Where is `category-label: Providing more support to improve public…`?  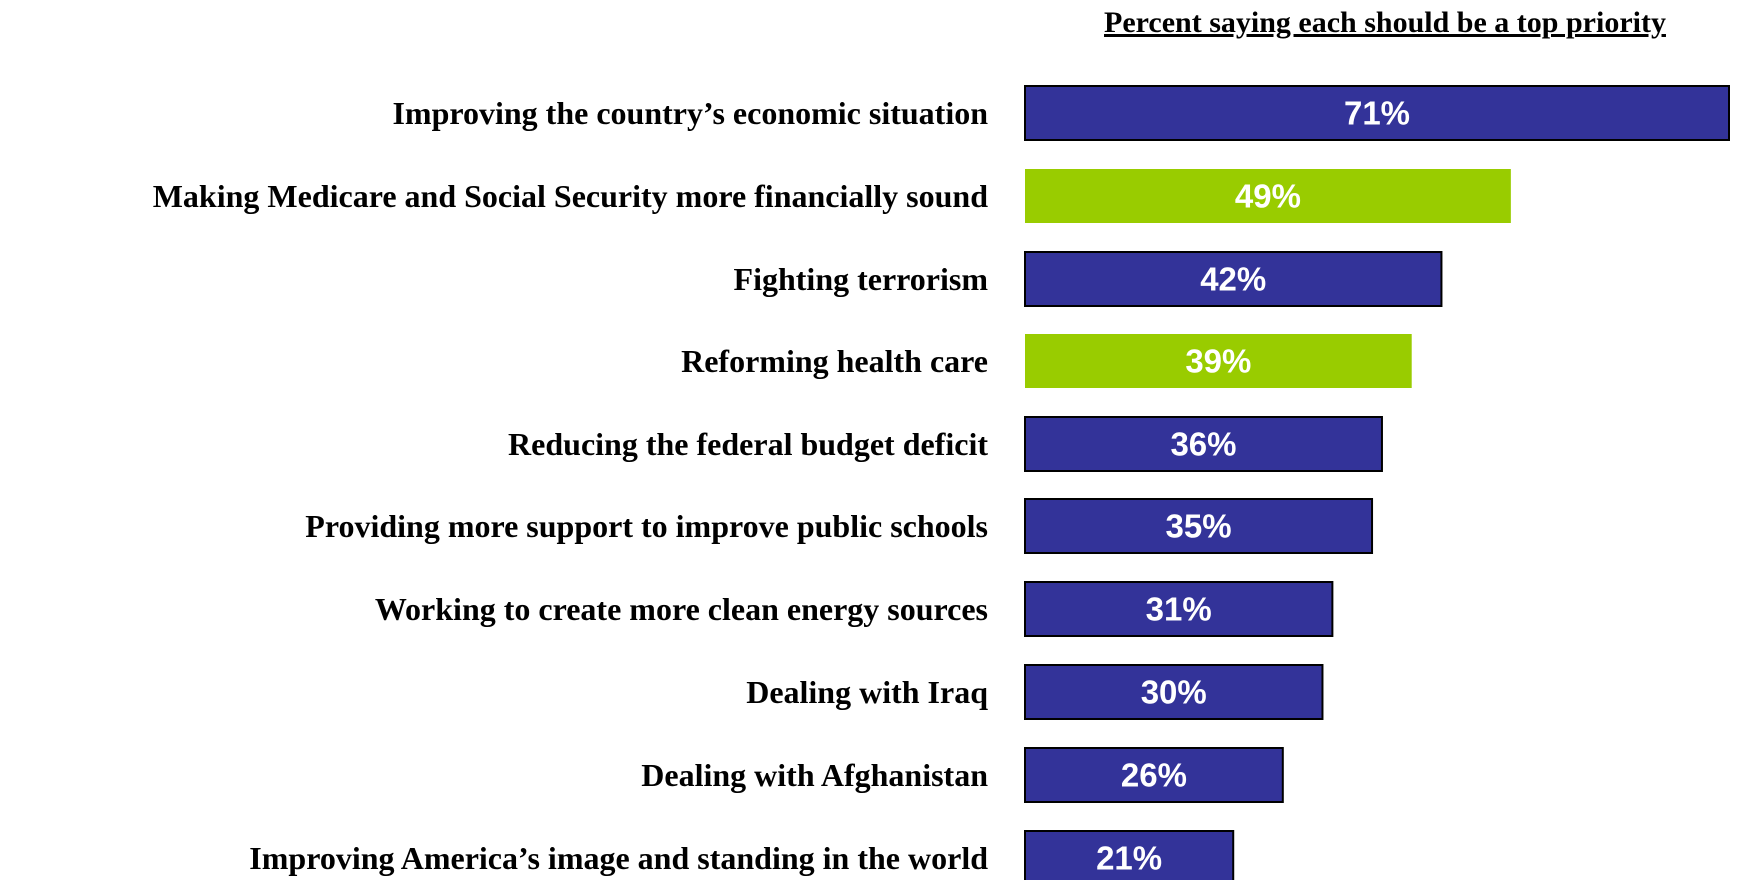 category-label: Providing more support to improve public… is located at coordinates (646, 526).